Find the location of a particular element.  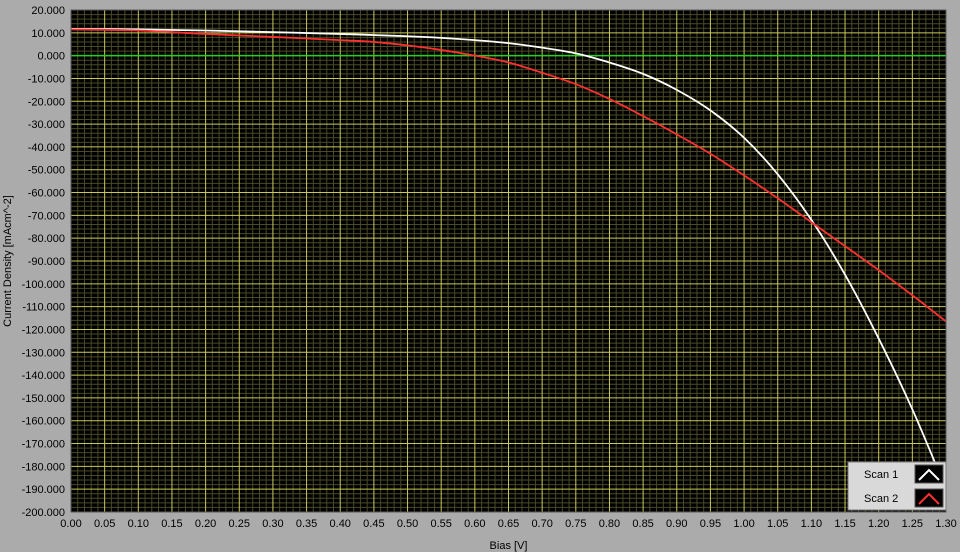

y-tick-label: -170.000 is located at coordinates (43, 445).